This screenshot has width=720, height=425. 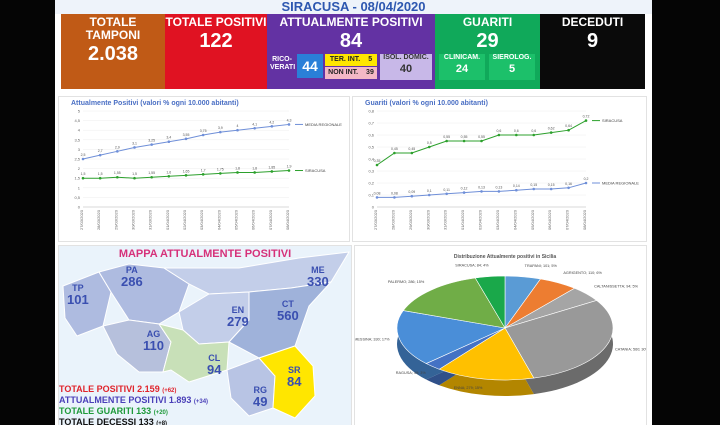 What do you see at coordinates (468, 388) in the screenshot?
I see `pie-data-label: ENNA; 279; 15%` at bounding box center [468, 388].